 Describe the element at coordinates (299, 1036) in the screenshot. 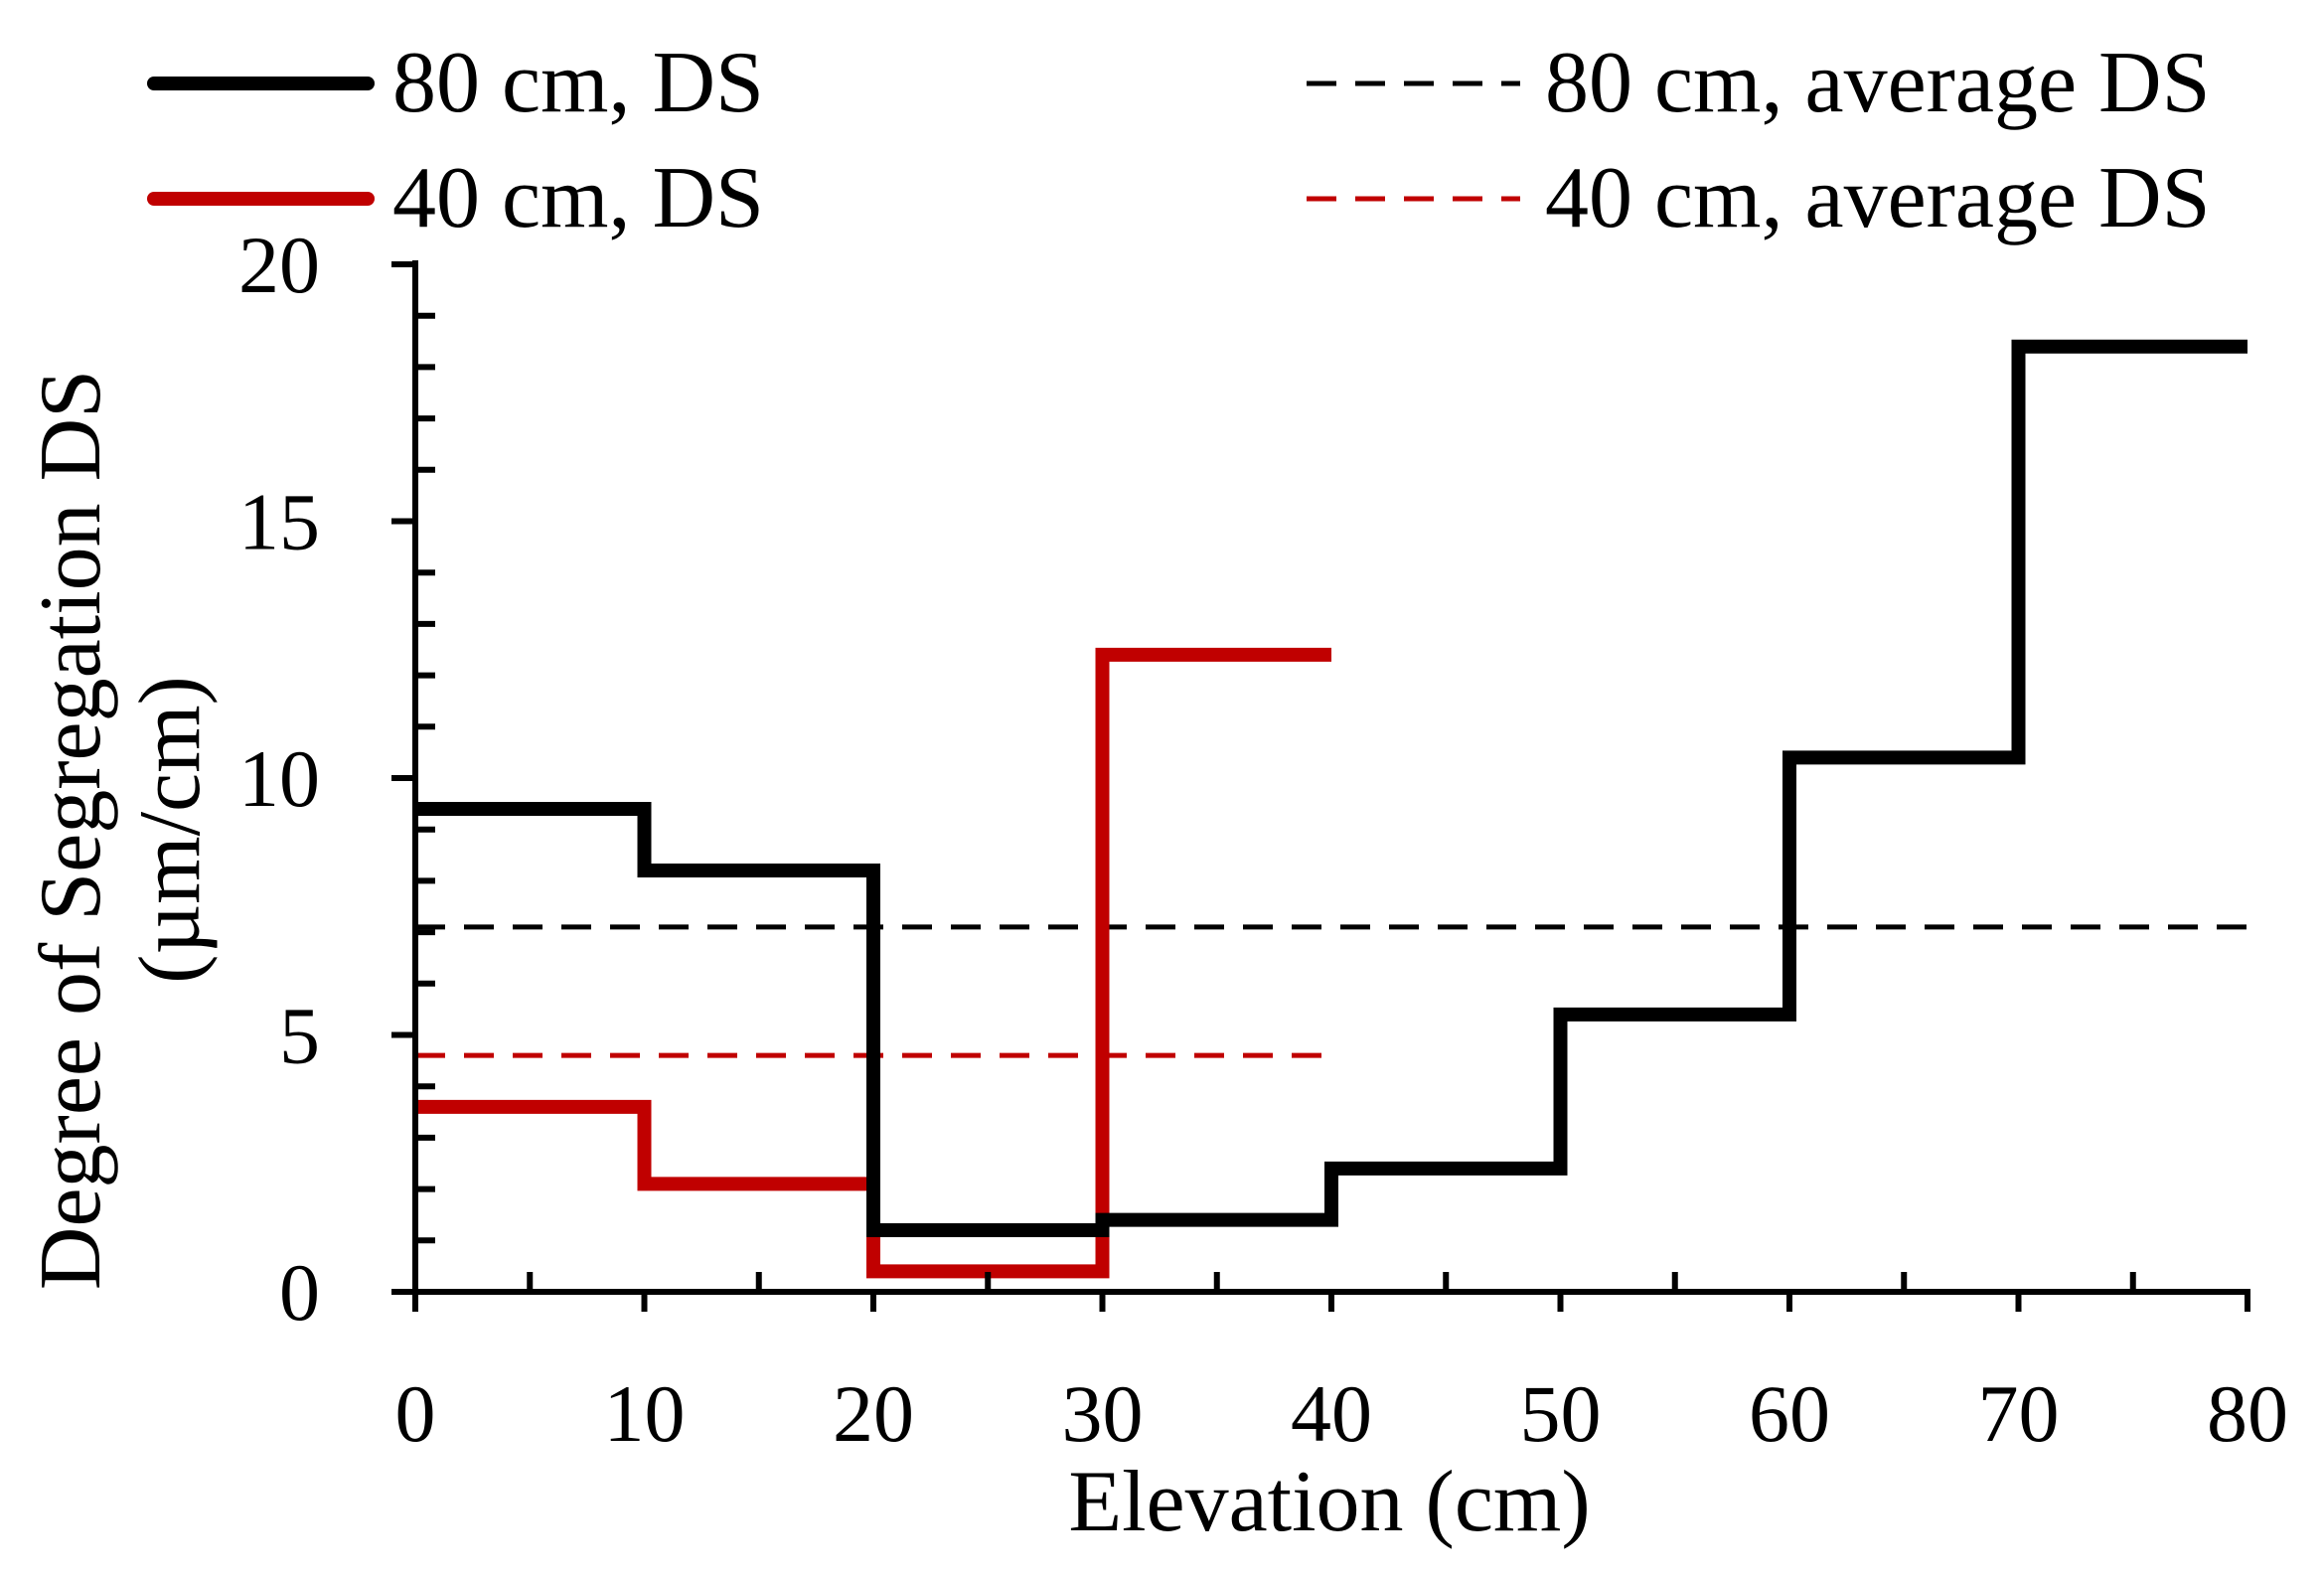

I see `y-tick-label: 5` at that location.